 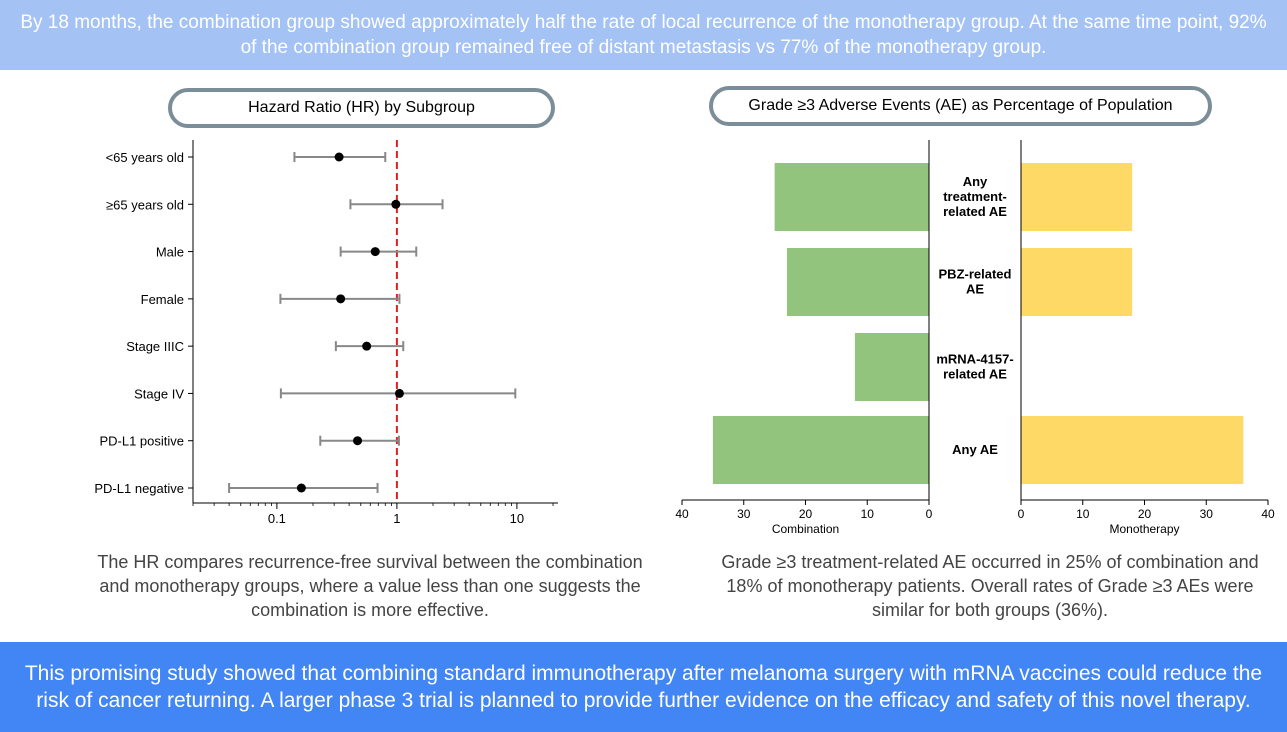 What do you see at coordinates (1207, 514) in the screenshot?
I see `monotherapy-x-tick-label: 30` at bounding box center [1207, 514].